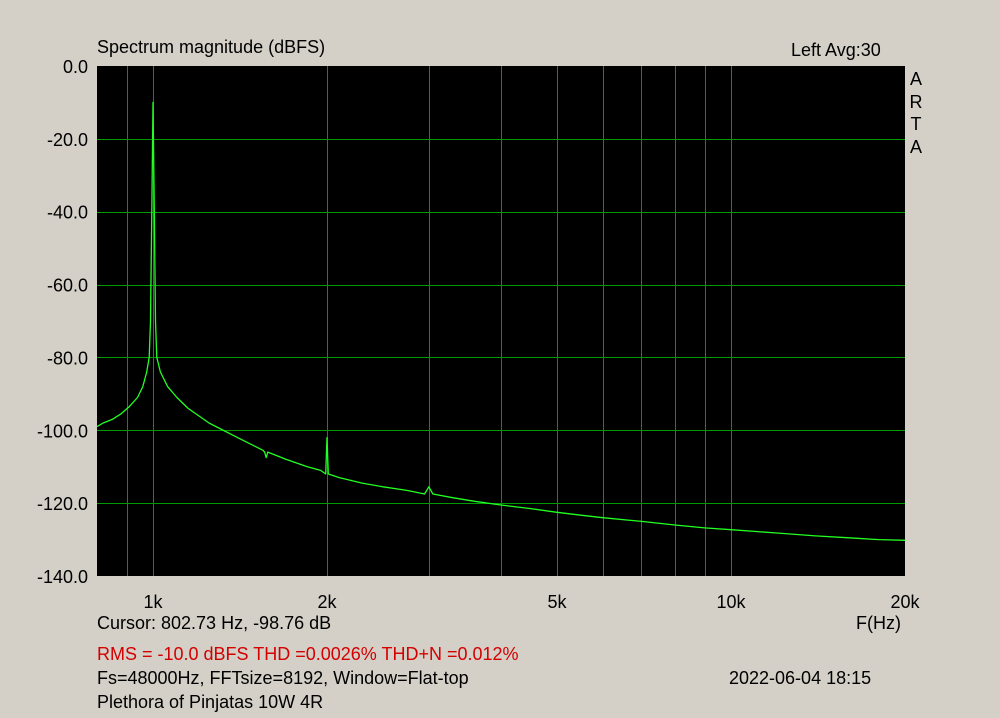 Image resolution: width=1000 pixels, height=718 pixels. What do you see at coordinates (67, 213) in the screenshot?
I see `y-tick-label: -40.0` at bounding box center [67, 213].